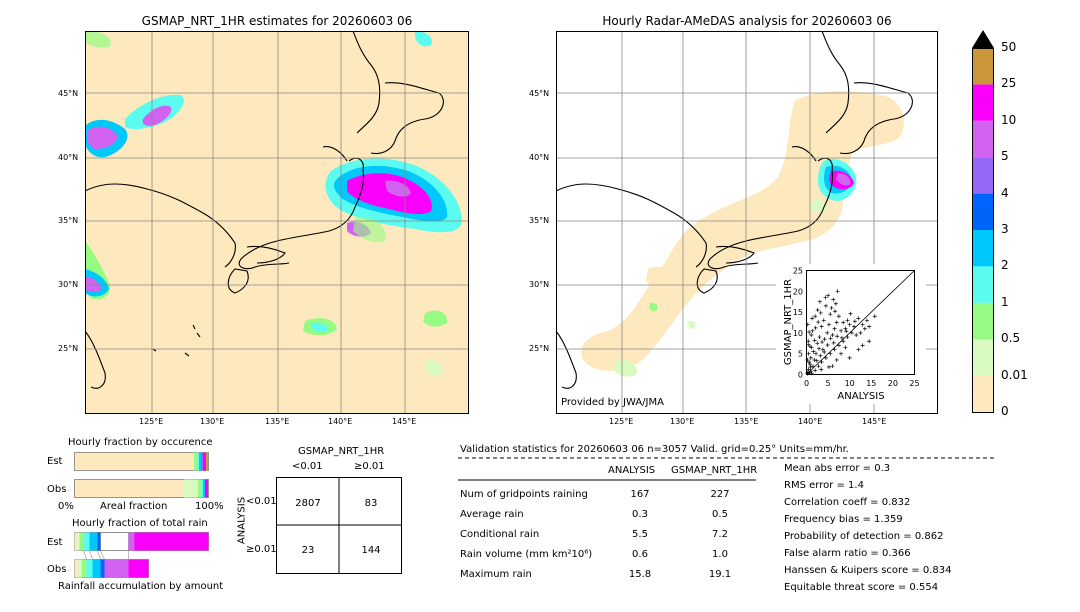 Image resolution: width=1080 pixels, height=612 pixels. What do you see at coordinates (868, 570) in the screenshot?
I see `score-line: Hanssen & Kuipers score = 0.834` at bounding box center [868, 570].